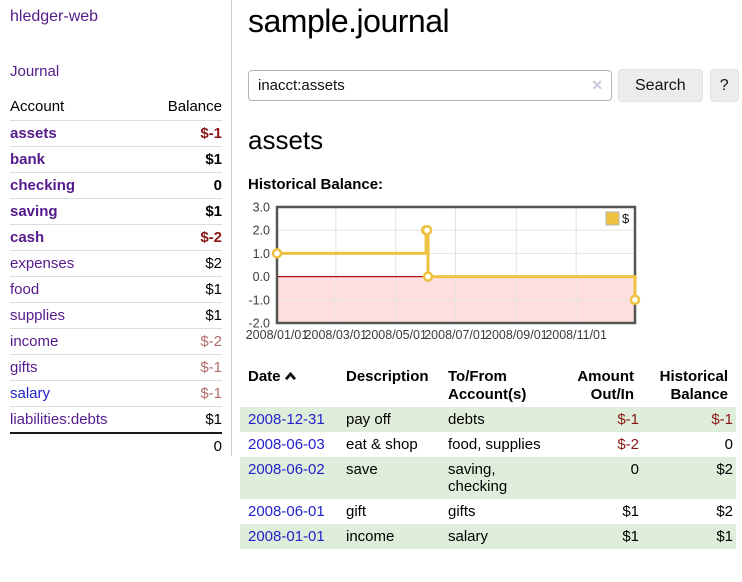 The image size is (742, 582). Describe the element at coordinates (116, 237) in the screenshot. I see `account-row: cash $-2` at that location.